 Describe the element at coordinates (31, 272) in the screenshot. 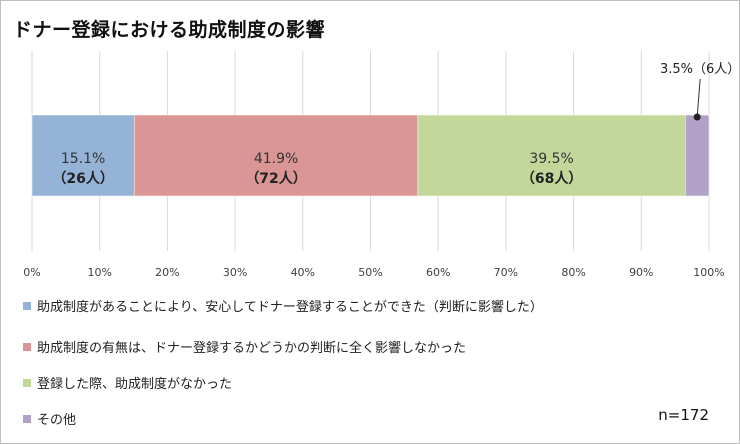

I see `x-tick-label: 0%` at that location.